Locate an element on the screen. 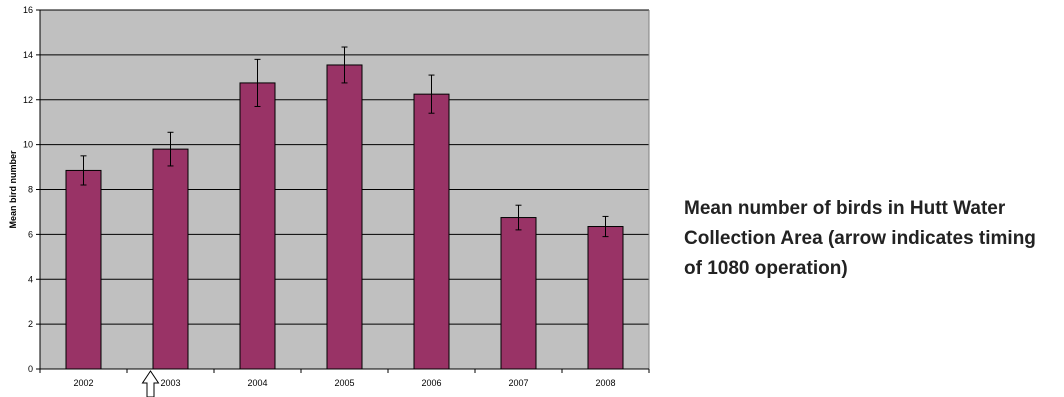  y-tick-label: 14 is located at coordinates (28, 55).